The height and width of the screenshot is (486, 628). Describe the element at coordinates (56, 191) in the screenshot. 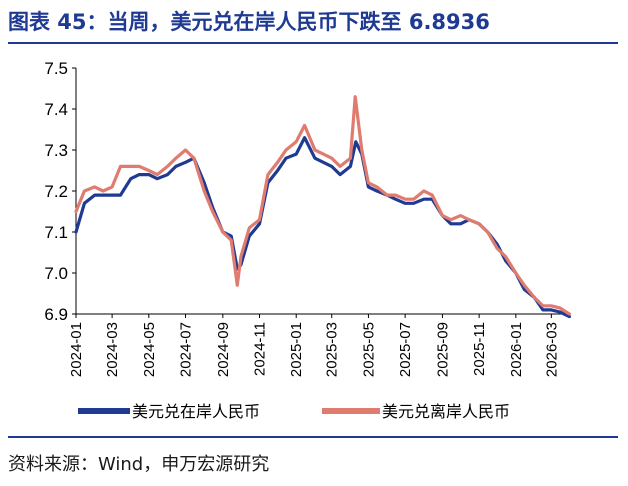

I see `y-tick-label: 7.2` at that location.